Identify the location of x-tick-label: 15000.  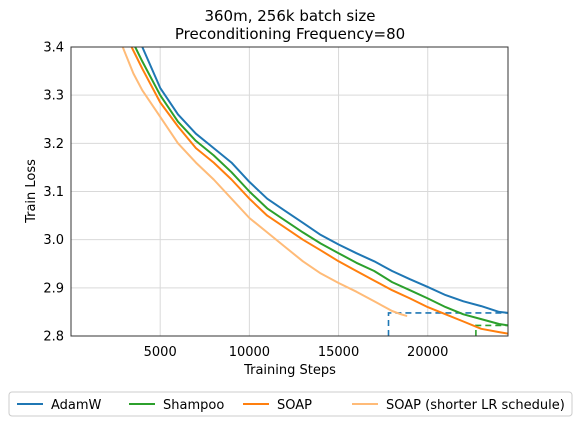
(338, 352).